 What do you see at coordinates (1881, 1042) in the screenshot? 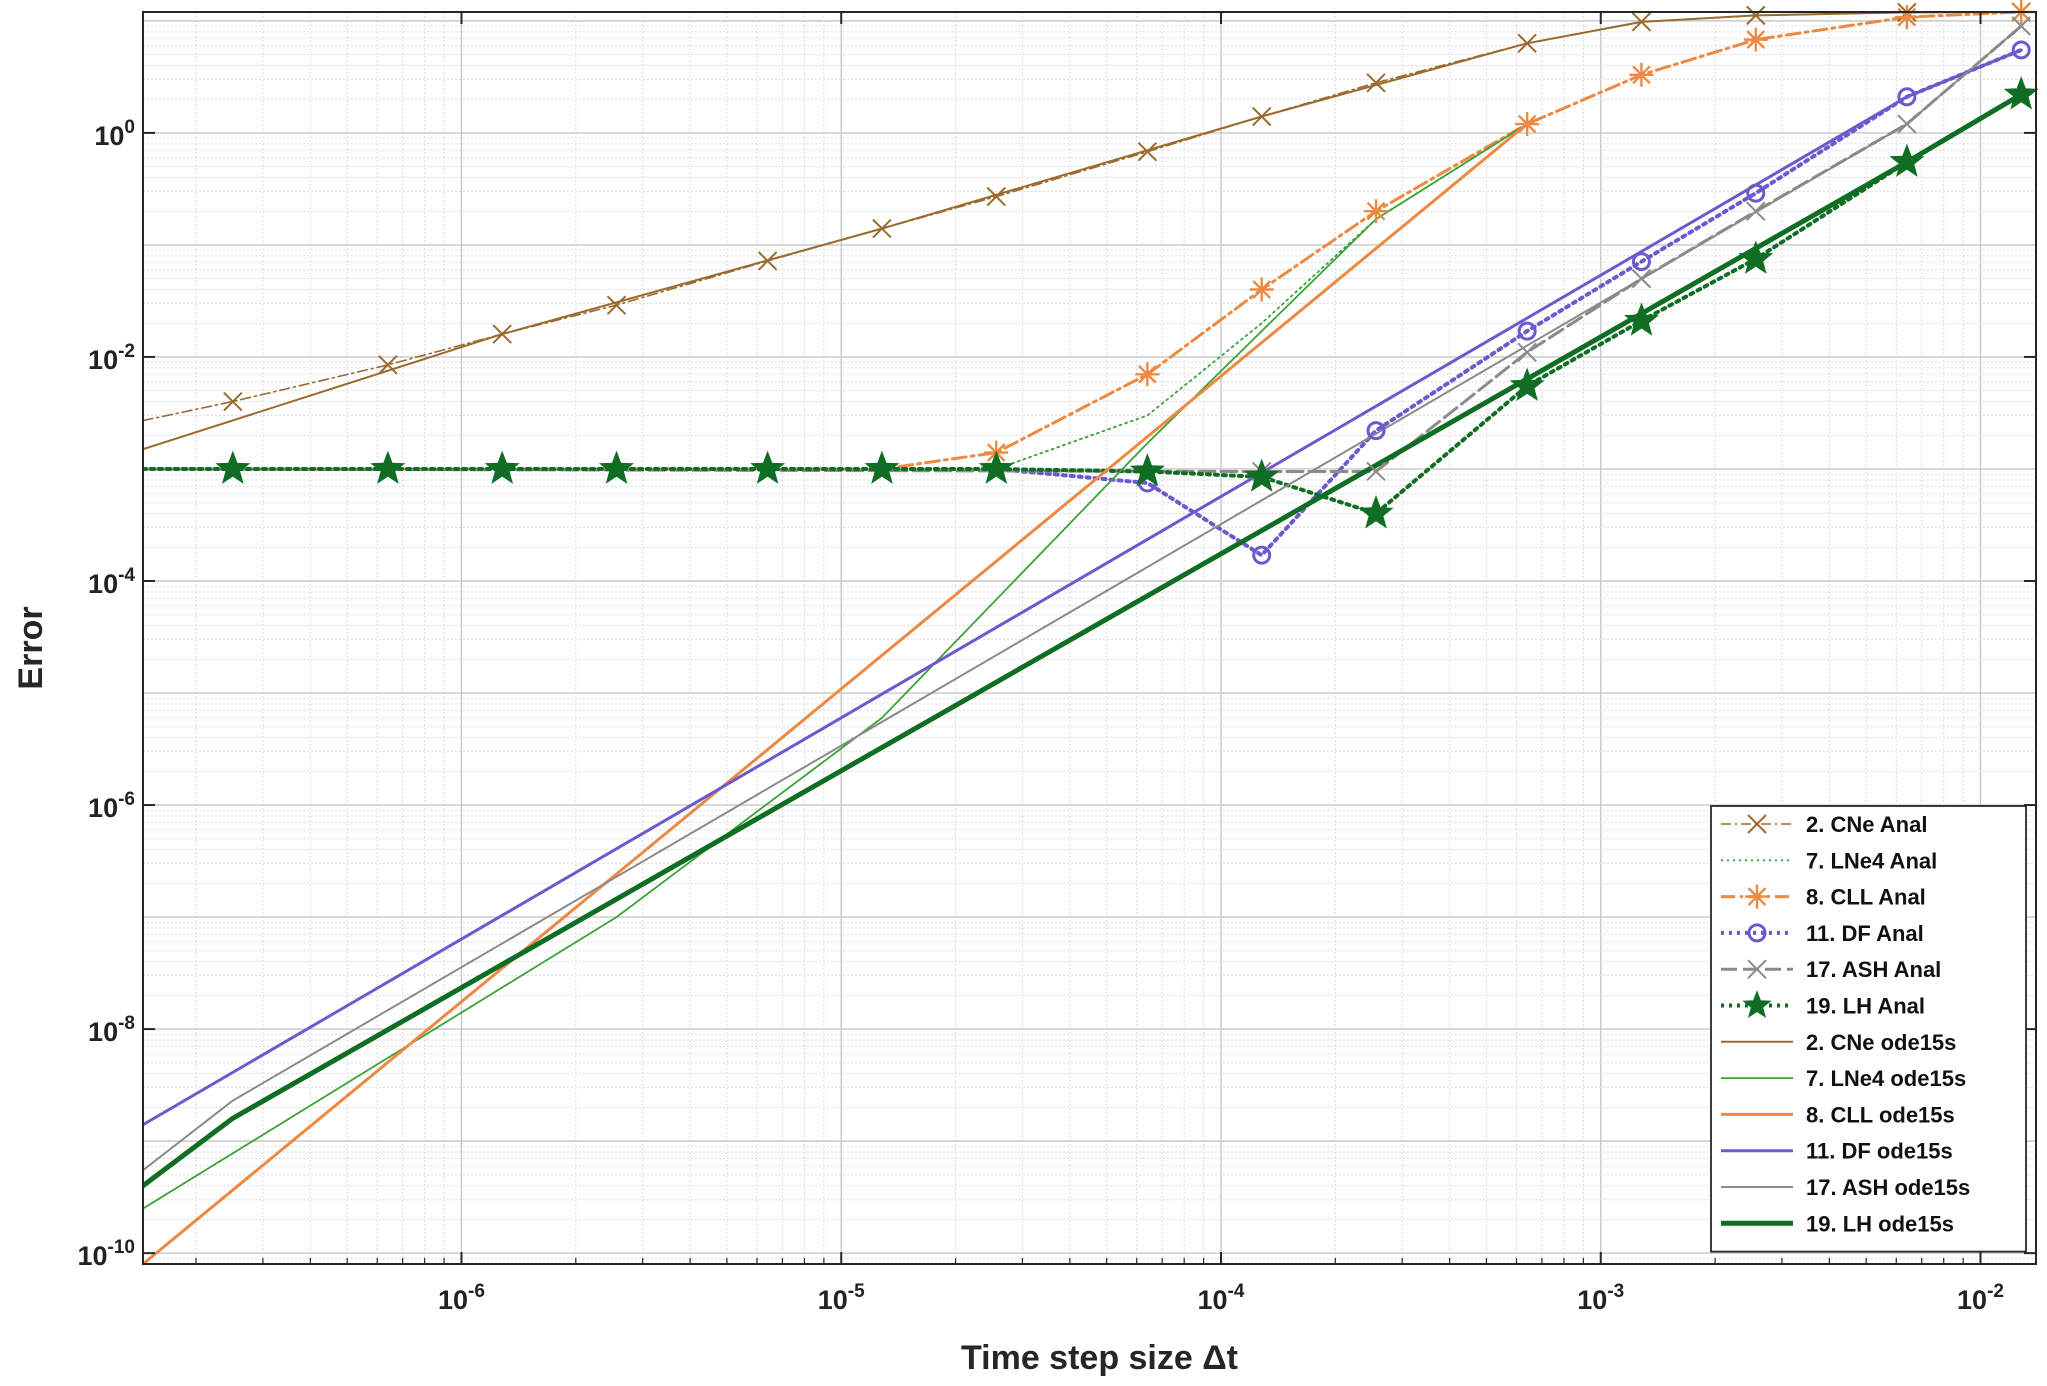
I see `legend-label: 2. CNe ode15s` at bounding box center [1881, 1042].